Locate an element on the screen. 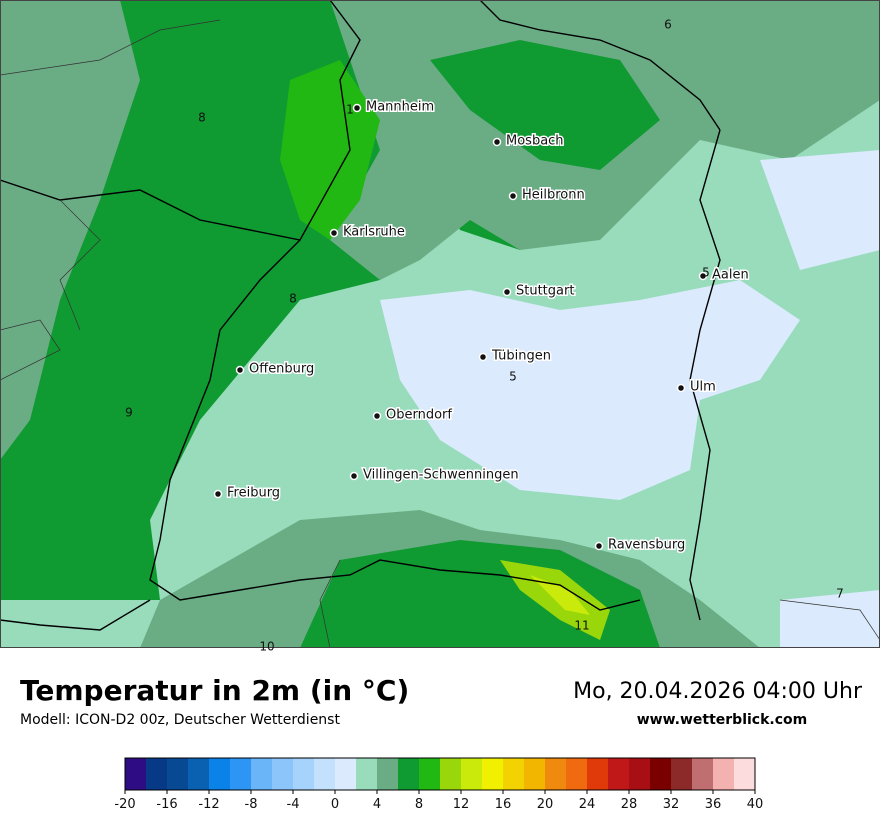 The image size is (880, 830). contour-label: 6 is located at coordinates (668, 25).